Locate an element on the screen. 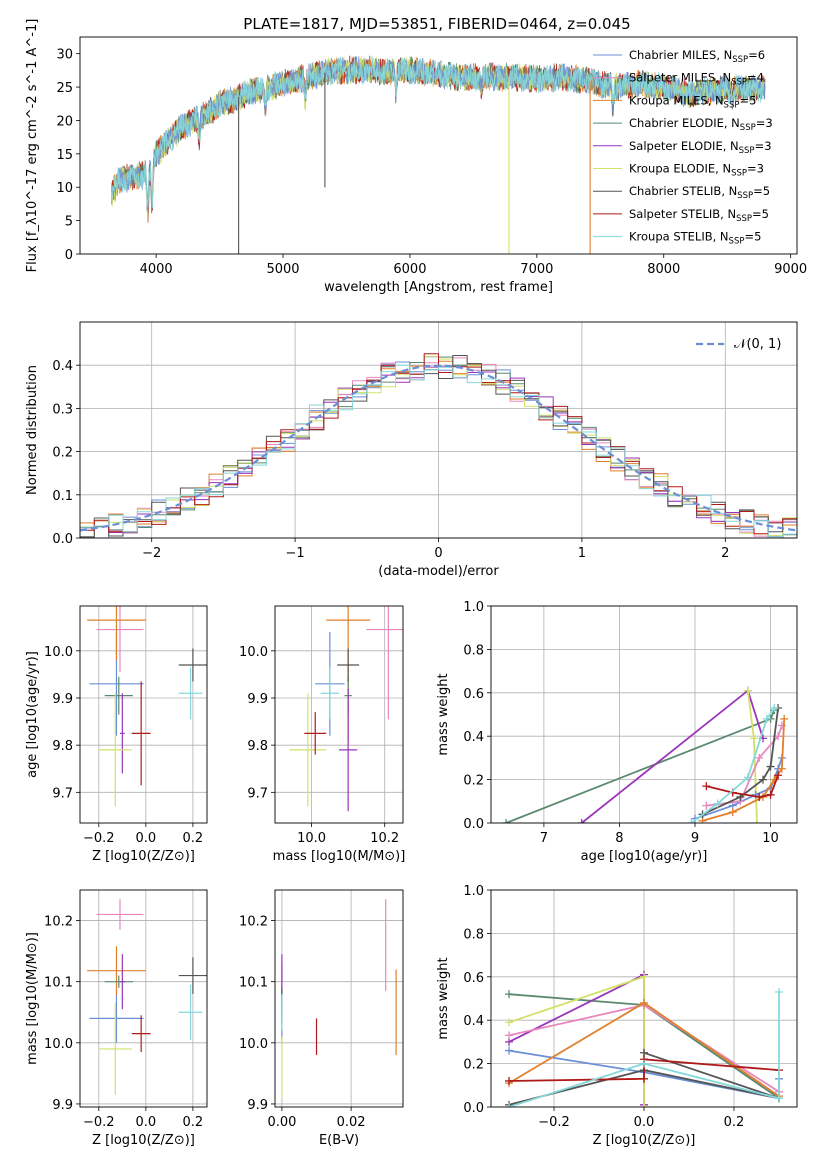  y-tick-label: 5 is located at coordinates (69, 222).